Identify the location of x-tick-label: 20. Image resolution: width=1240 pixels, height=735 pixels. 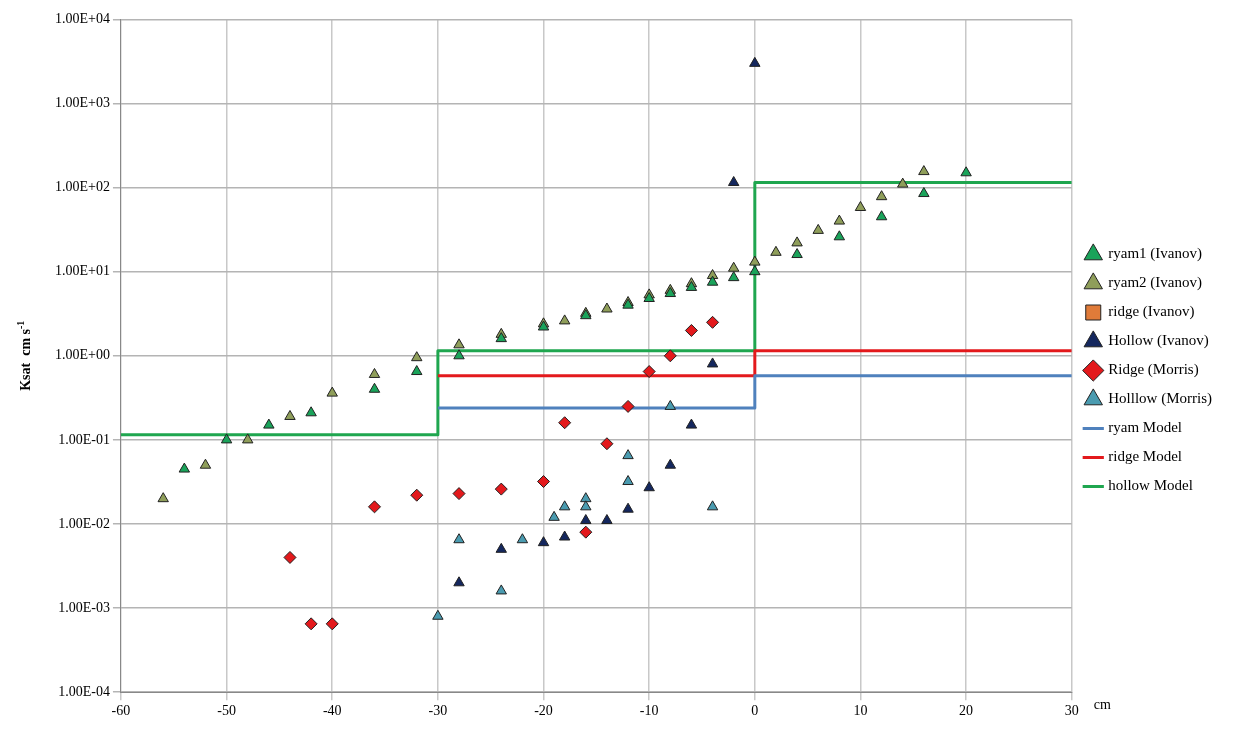
(966, 711).